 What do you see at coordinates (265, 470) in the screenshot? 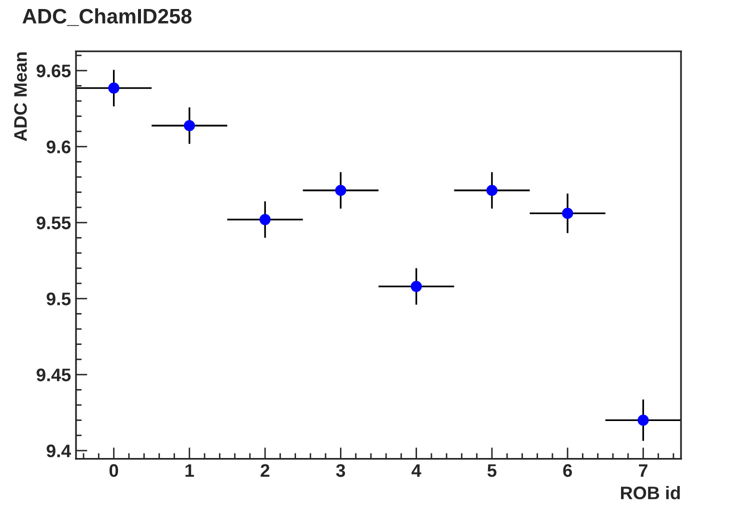
I see `x-tick-label: 2` at bounding box center [265, 470].